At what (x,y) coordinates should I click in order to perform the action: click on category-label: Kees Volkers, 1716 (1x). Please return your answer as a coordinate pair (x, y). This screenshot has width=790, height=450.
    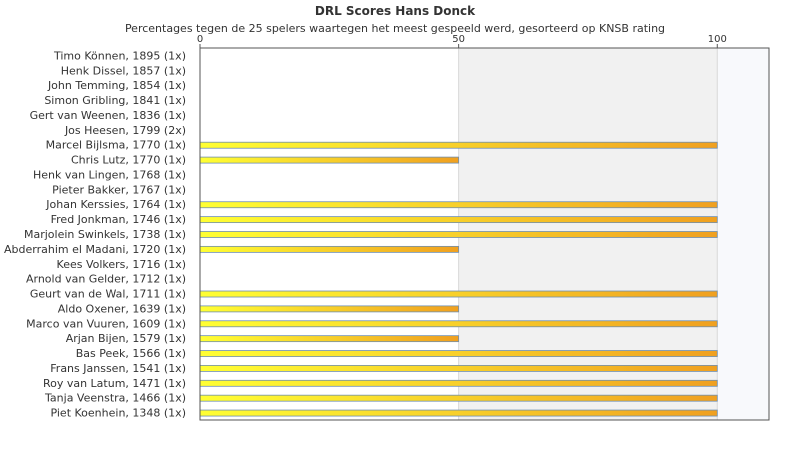
    Looking at the image, I should click on (121, 264).